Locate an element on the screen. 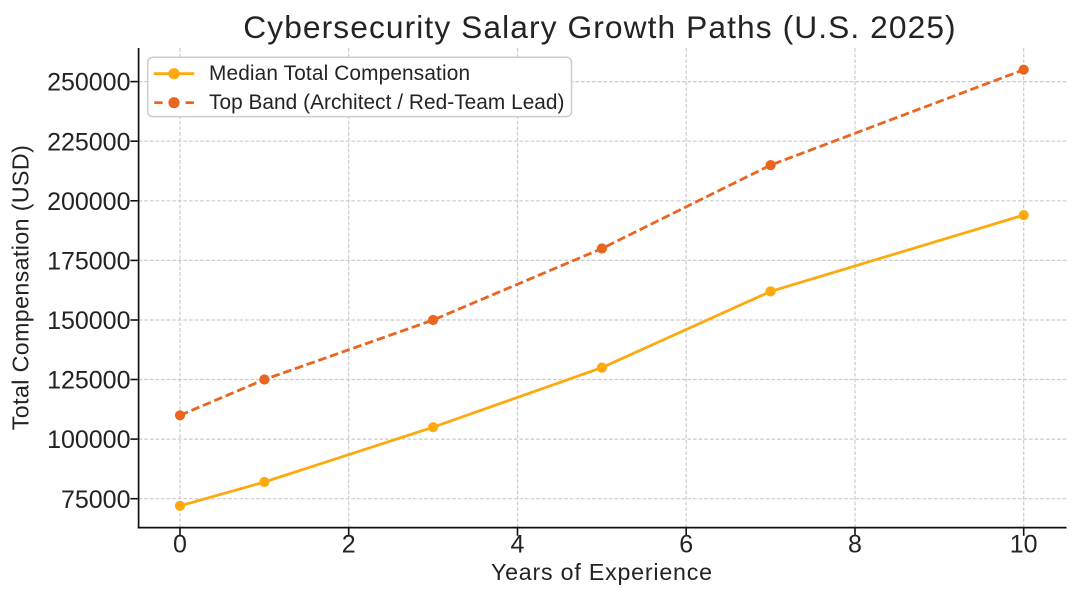  svg-text: 6 is located at coordinates (686, 545).